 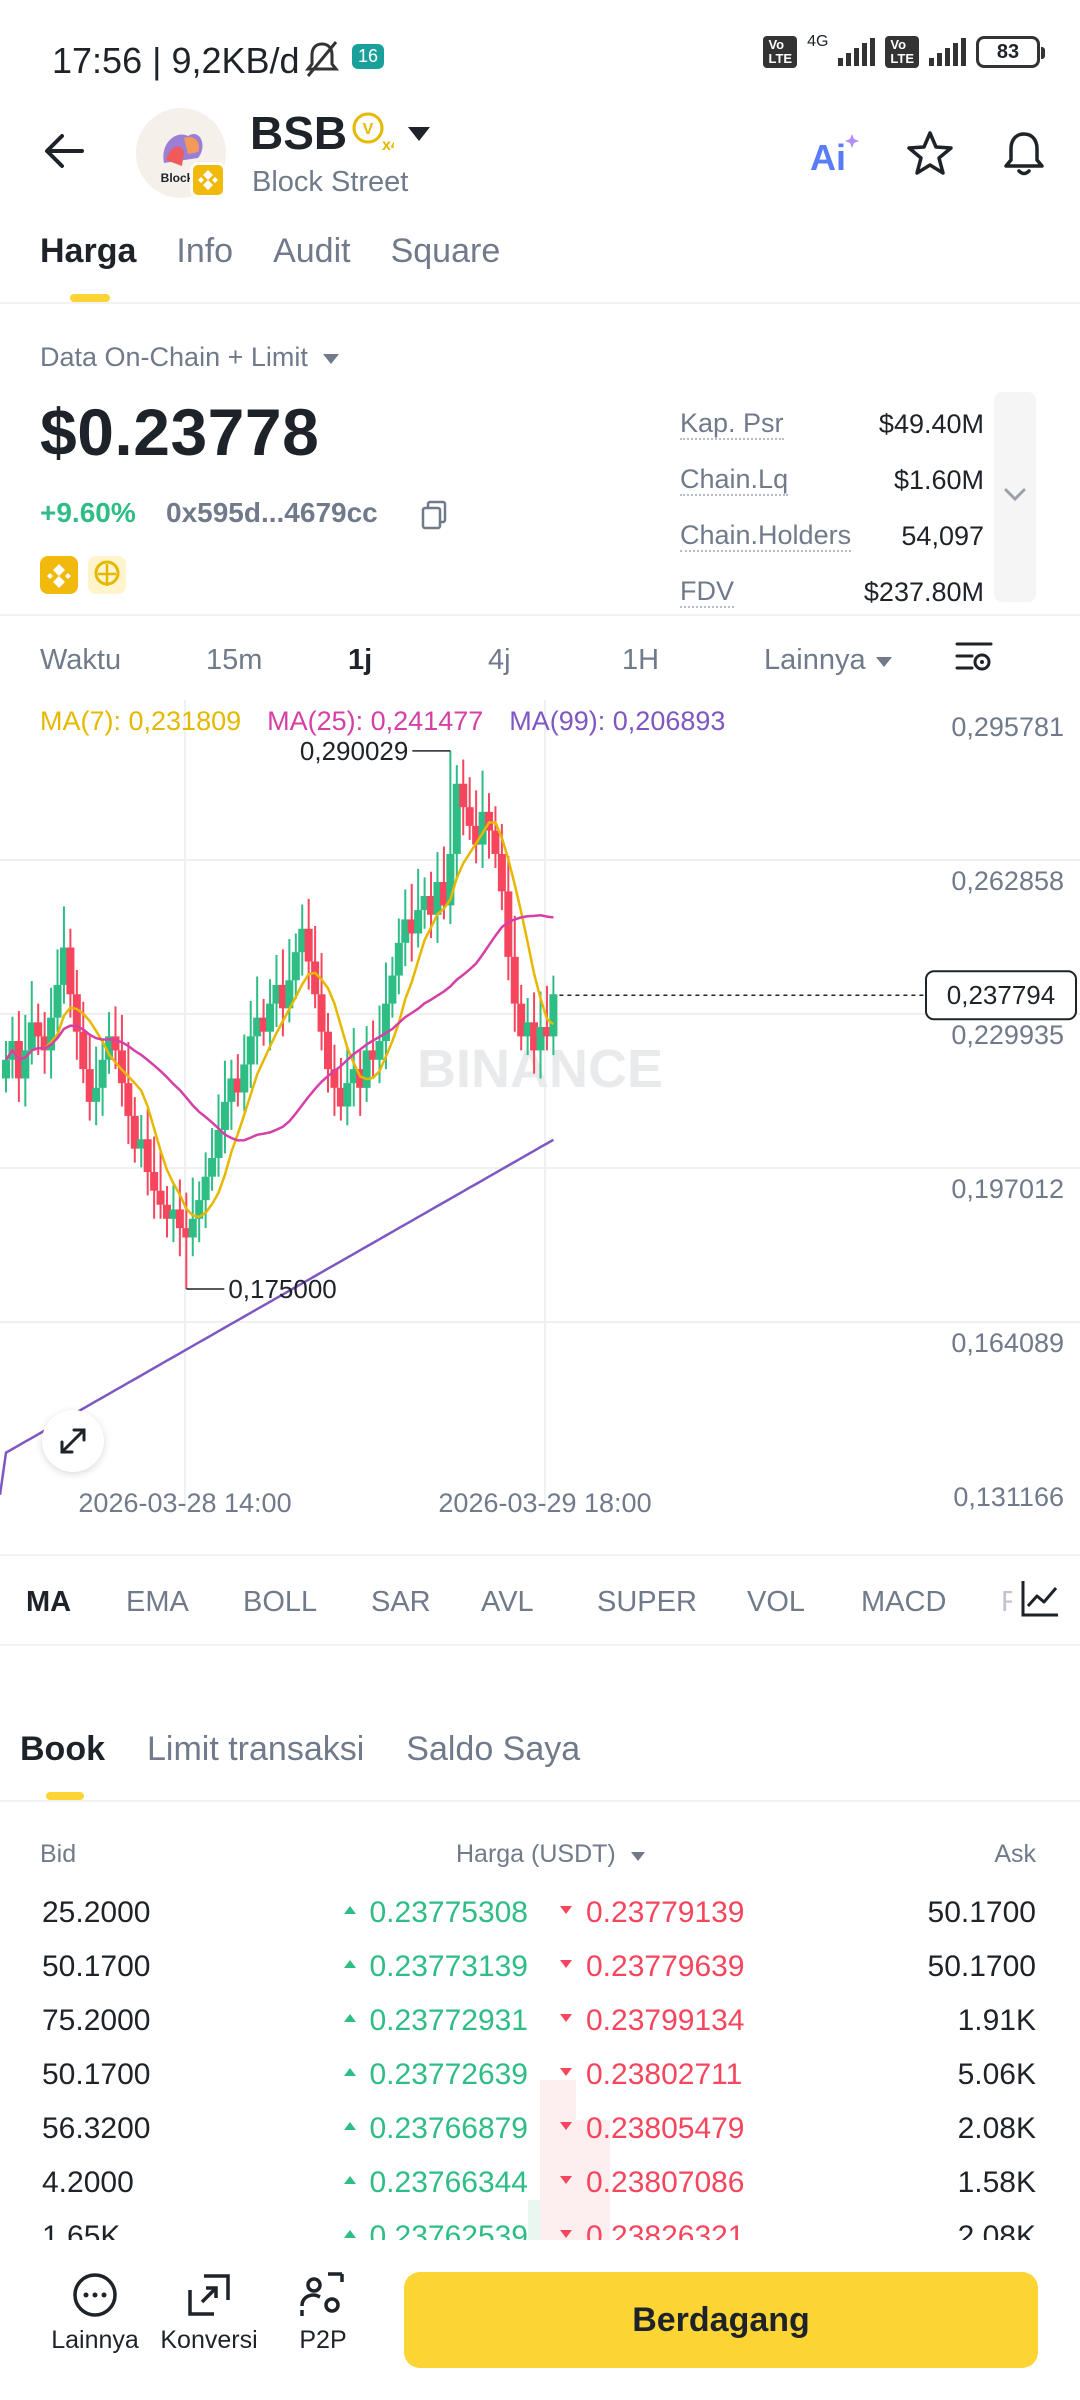 I want to click on y-axis-tick: 0,164089, so click(x=1007, y=1343).